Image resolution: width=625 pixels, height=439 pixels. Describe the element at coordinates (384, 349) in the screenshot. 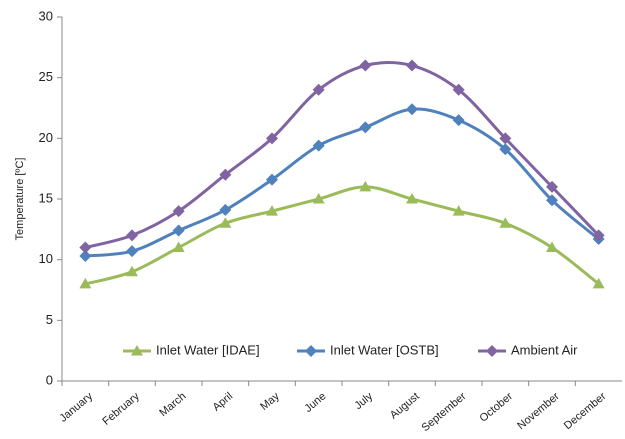

I see `legend-label: Inlet Water [OSTB]` at that location.